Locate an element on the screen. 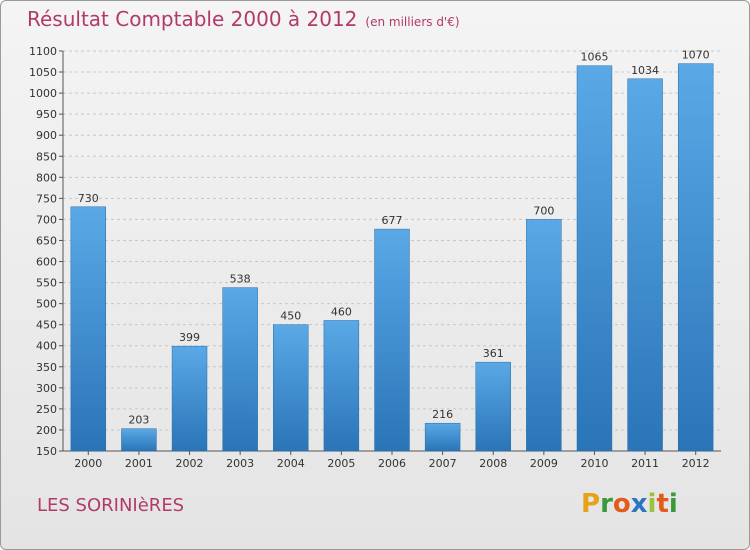 The width and height of the screenshot is (750, 550). x-tick-label: 2012 is located at coordinates (696, 463).